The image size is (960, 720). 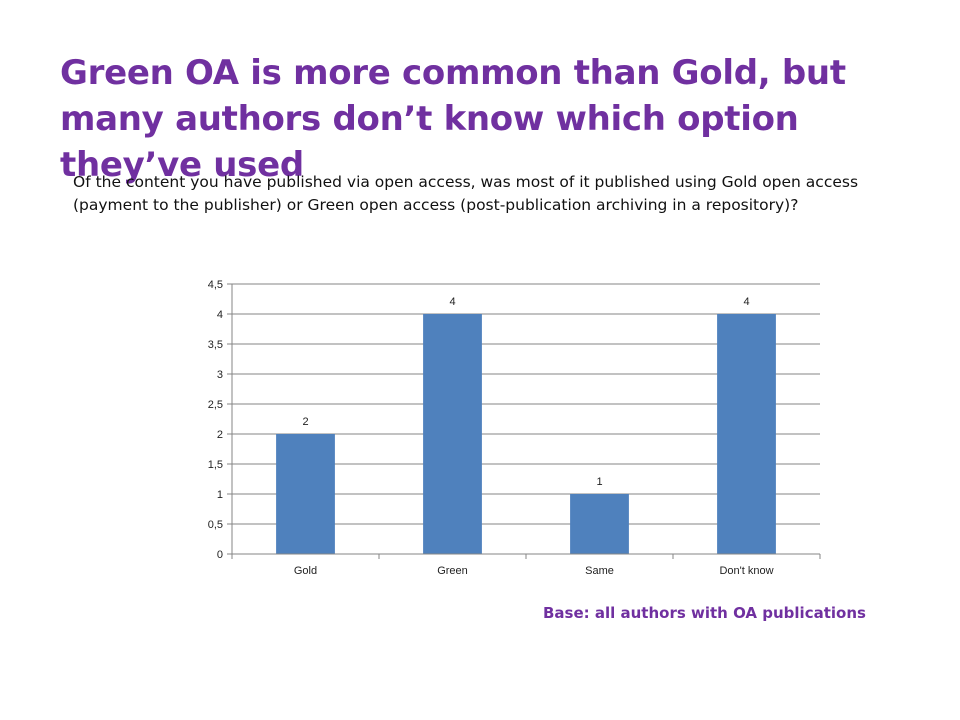 I want to click on y-tick-label: 0,5, so click(x=215, y=525).